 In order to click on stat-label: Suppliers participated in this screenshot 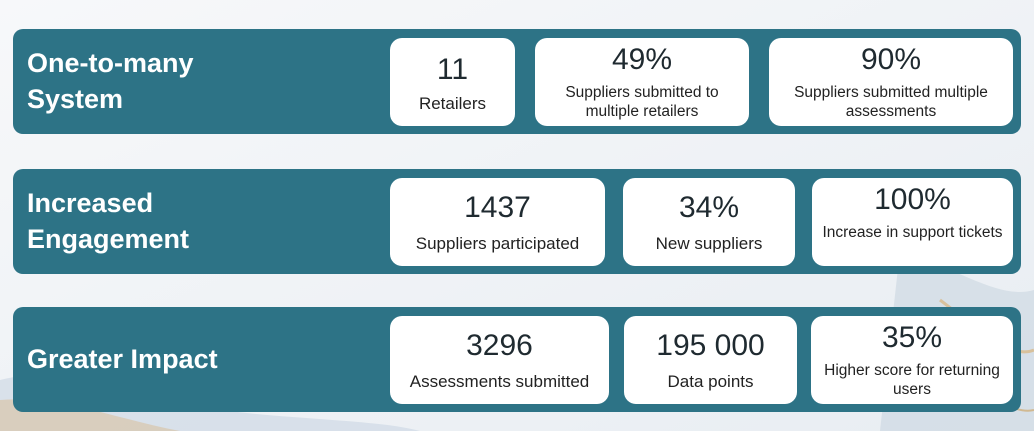, I will do `click(497, 243)`.